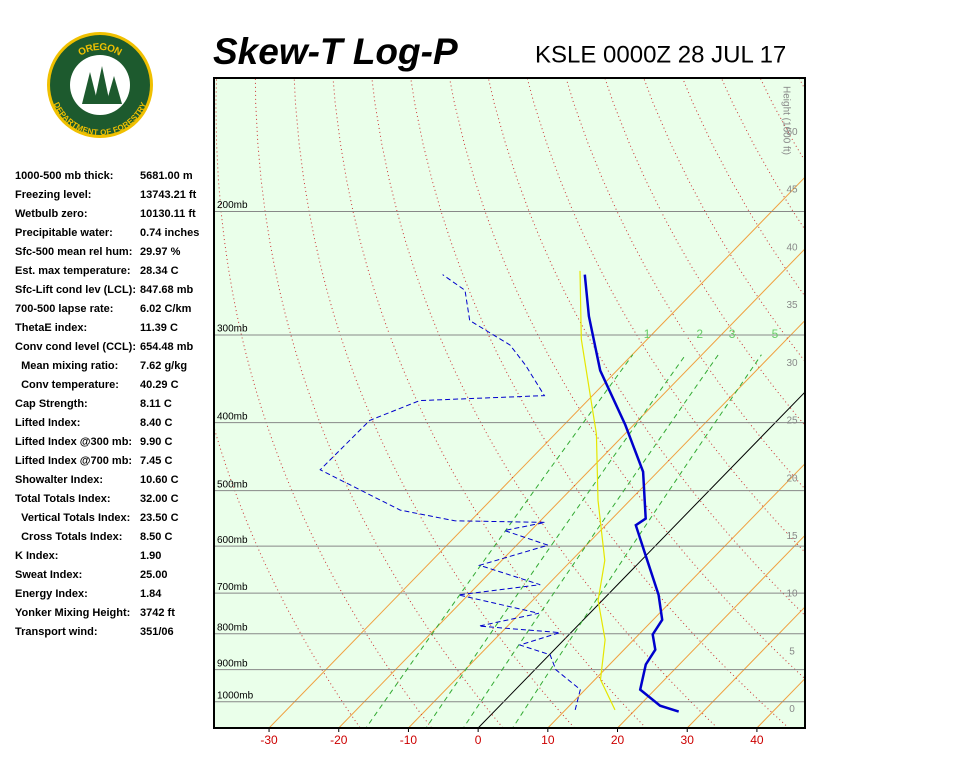 This screenshot has height=768, width=960. Describe the element at coordinates (792, 536) in the screenshot. I see `y2-tick-label: 15` at that location.